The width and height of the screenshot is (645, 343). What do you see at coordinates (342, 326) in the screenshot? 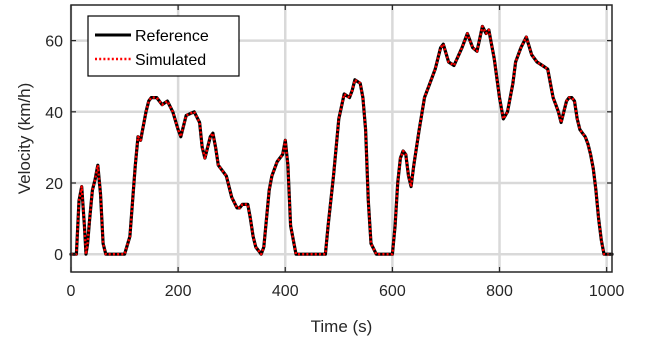
I see `x-axis-label: Time (s)` at bounding box center [342, 326].